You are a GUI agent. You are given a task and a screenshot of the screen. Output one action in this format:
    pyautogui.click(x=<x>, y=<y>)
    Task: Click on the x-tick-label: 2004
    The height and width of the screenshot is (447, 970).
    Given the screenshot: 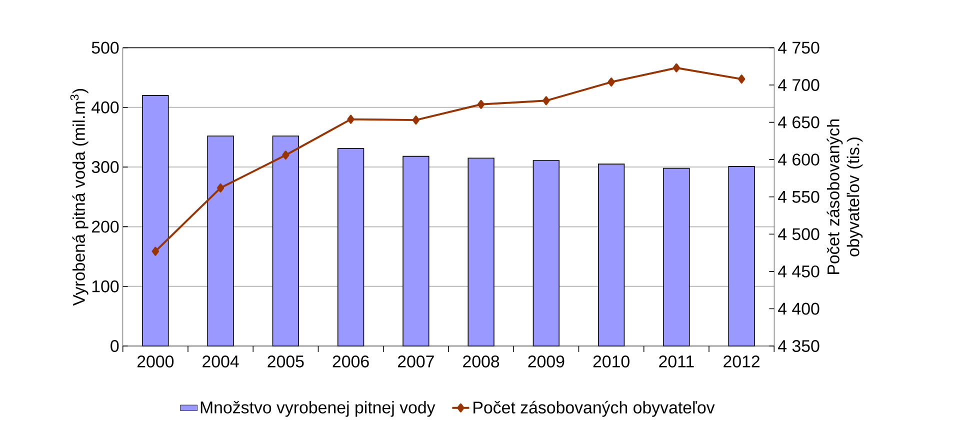 What is the action you would take?
    pyautogui.click(x=220, y=361)
    